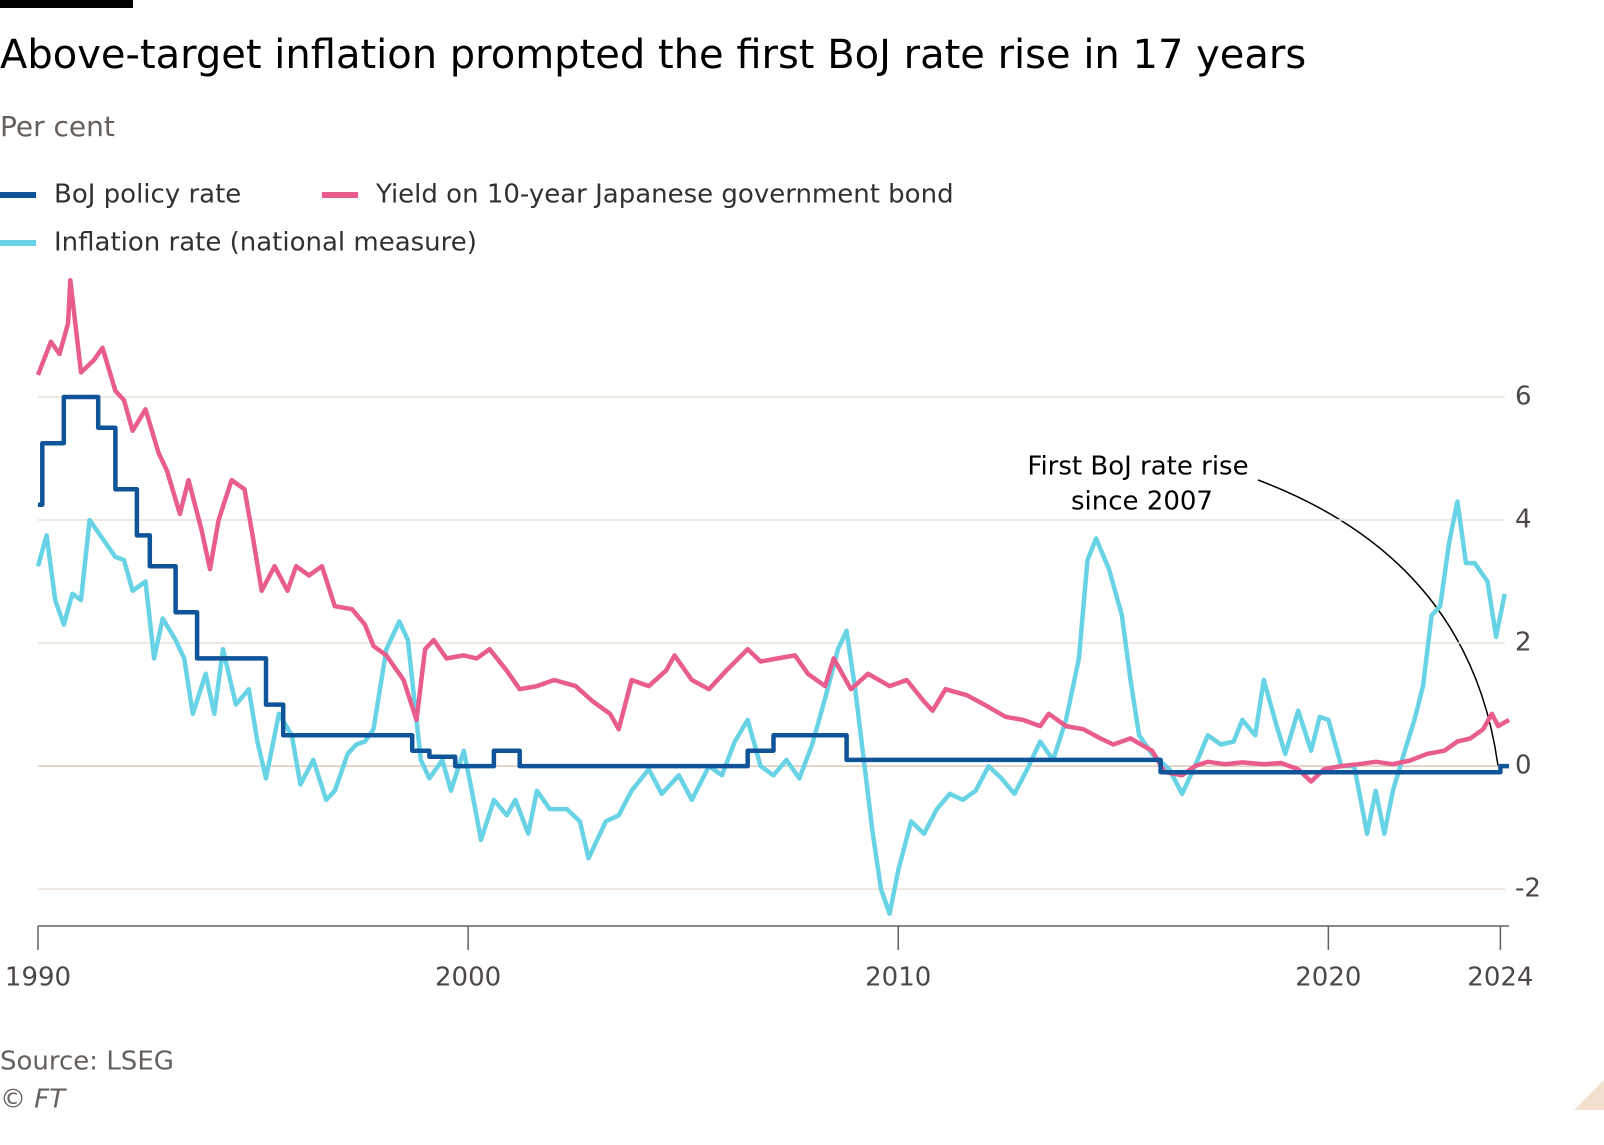 This screenshot has width=1604, height=1145. What do you see at coordinates (33, 1100) in the screenshot?
I see `credit: © FT` at bounding box center [33, 1100].